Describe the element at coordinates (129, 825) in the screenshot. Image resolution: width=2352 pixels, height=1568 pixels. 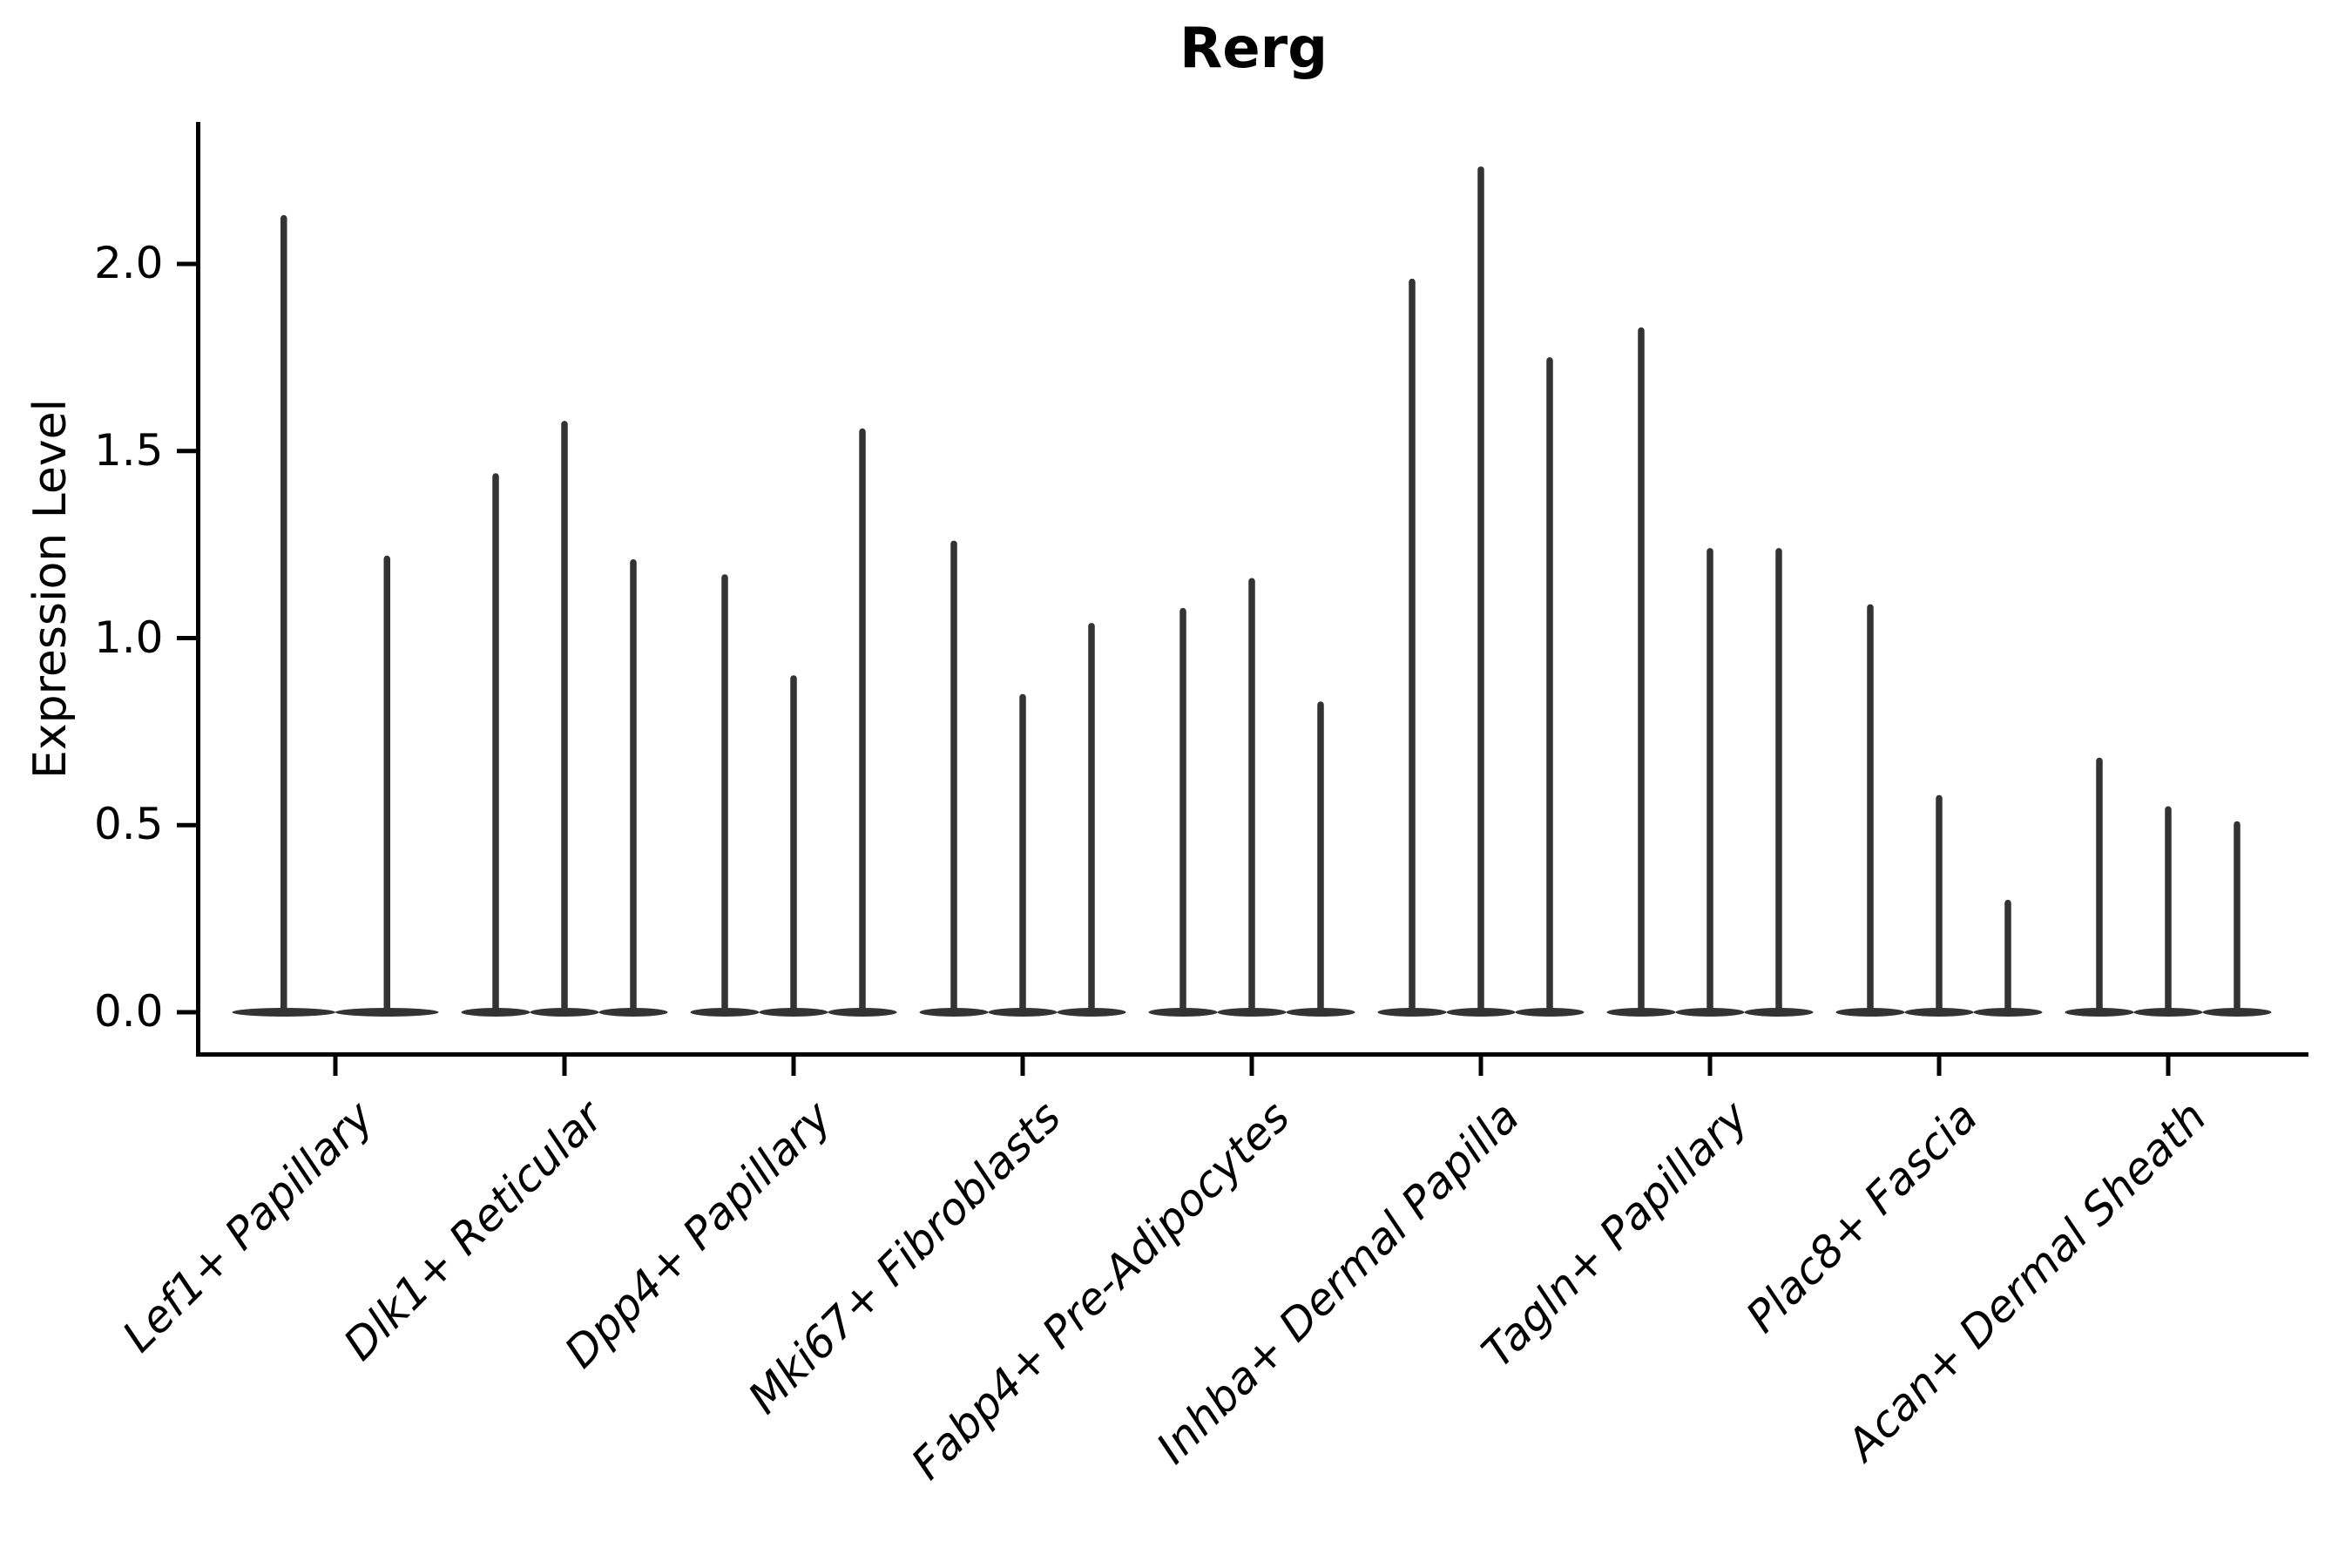
I see `y-tick-label: 0.5` at that location.